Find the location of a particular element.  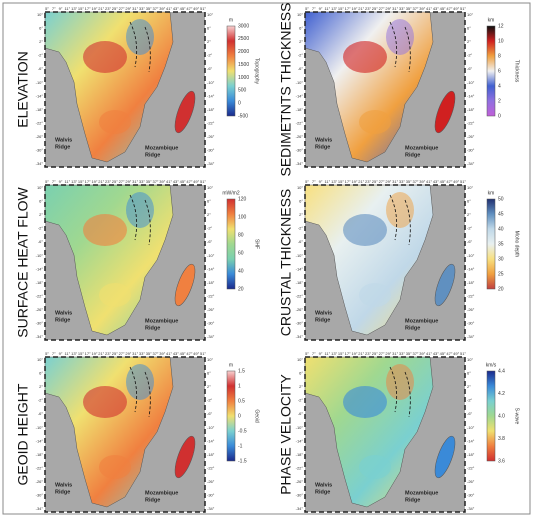

colorbar-tick-label: 45 is located at coordinates (501, 214).